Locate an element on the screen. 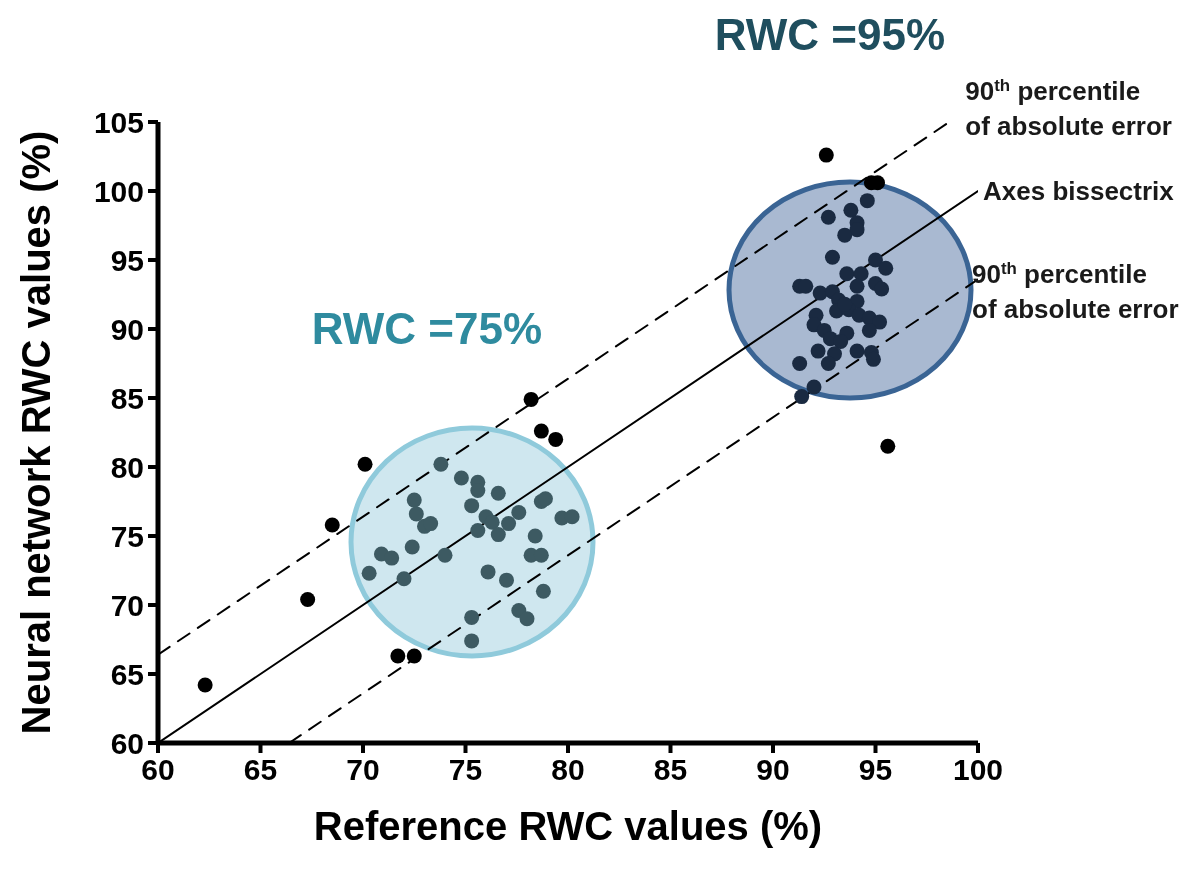  series-label: Axes bissectrix is located at coordinates (1079, 191).